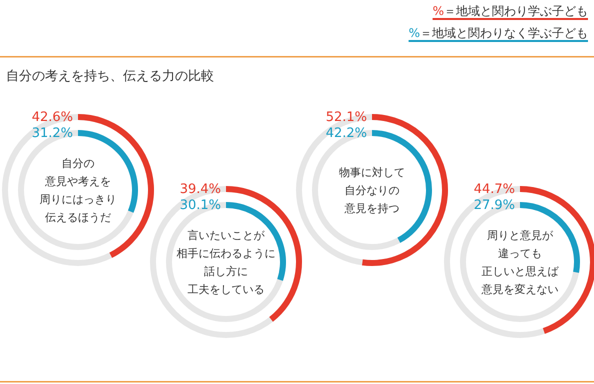 Image resolution: width=594 pixels, height=384 pixels. What do you see at coordinates (498, 23) in the screenshot?
I see `legend: %＝地域と関わり学ぶ子ども %＝地域と関わりなく学ぶ子ども` at bounding box center [498, 23].